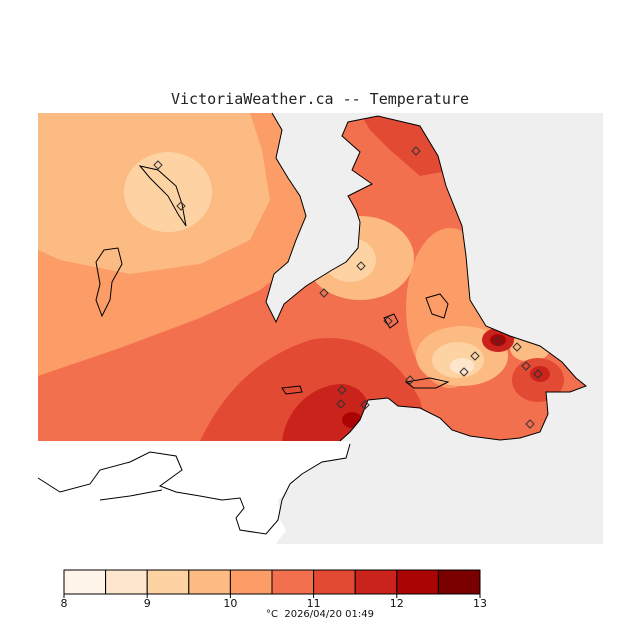 This screenshot has height=640, width=640. I want to click on legend-tick-label: 12, so click(396, 603).